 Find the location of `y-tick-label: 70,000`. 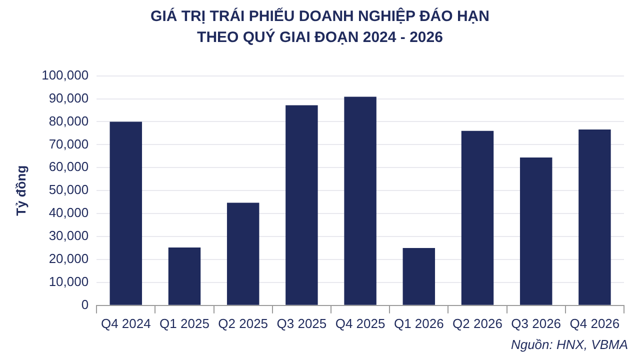

y-tick-label: 70,000 is located at coordinates (68, 144).